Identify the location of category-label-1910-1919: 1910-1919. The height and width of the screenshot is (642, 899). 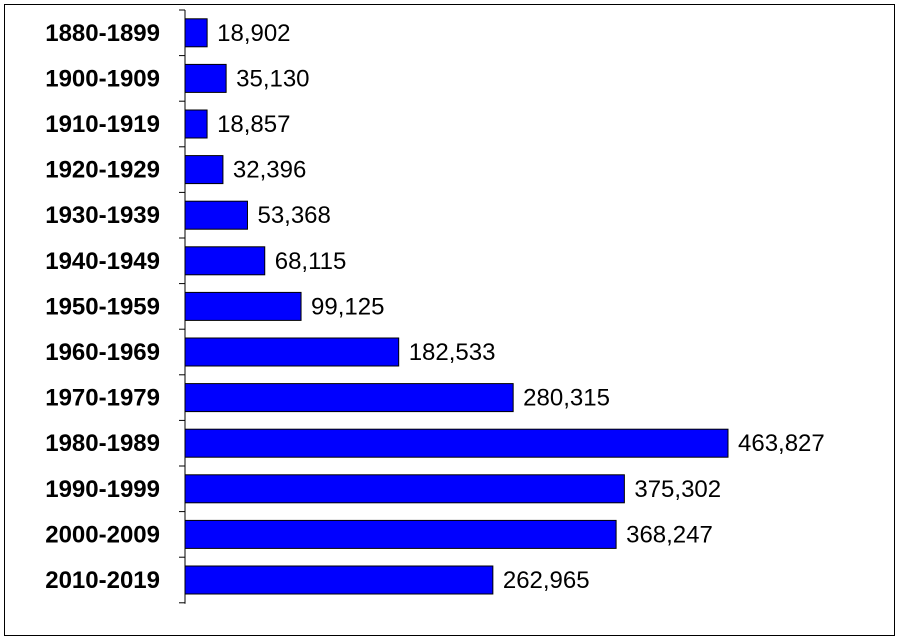
(102, 124).